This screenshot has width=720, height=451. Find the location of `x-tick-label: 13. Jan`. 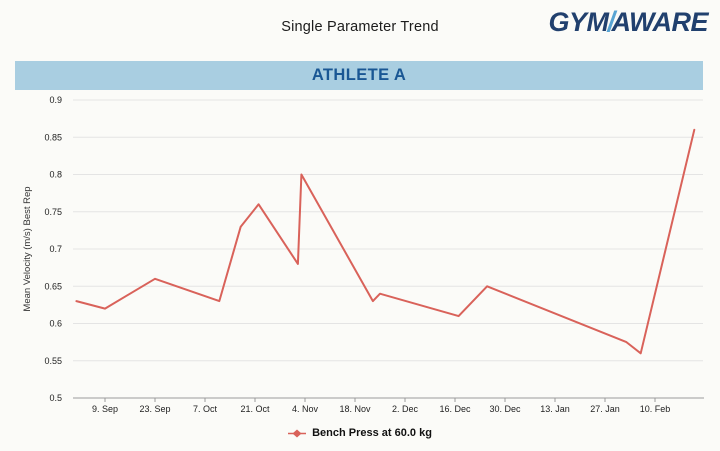

x-tick-label: 13. Jan is located at coordinates (555, 409).